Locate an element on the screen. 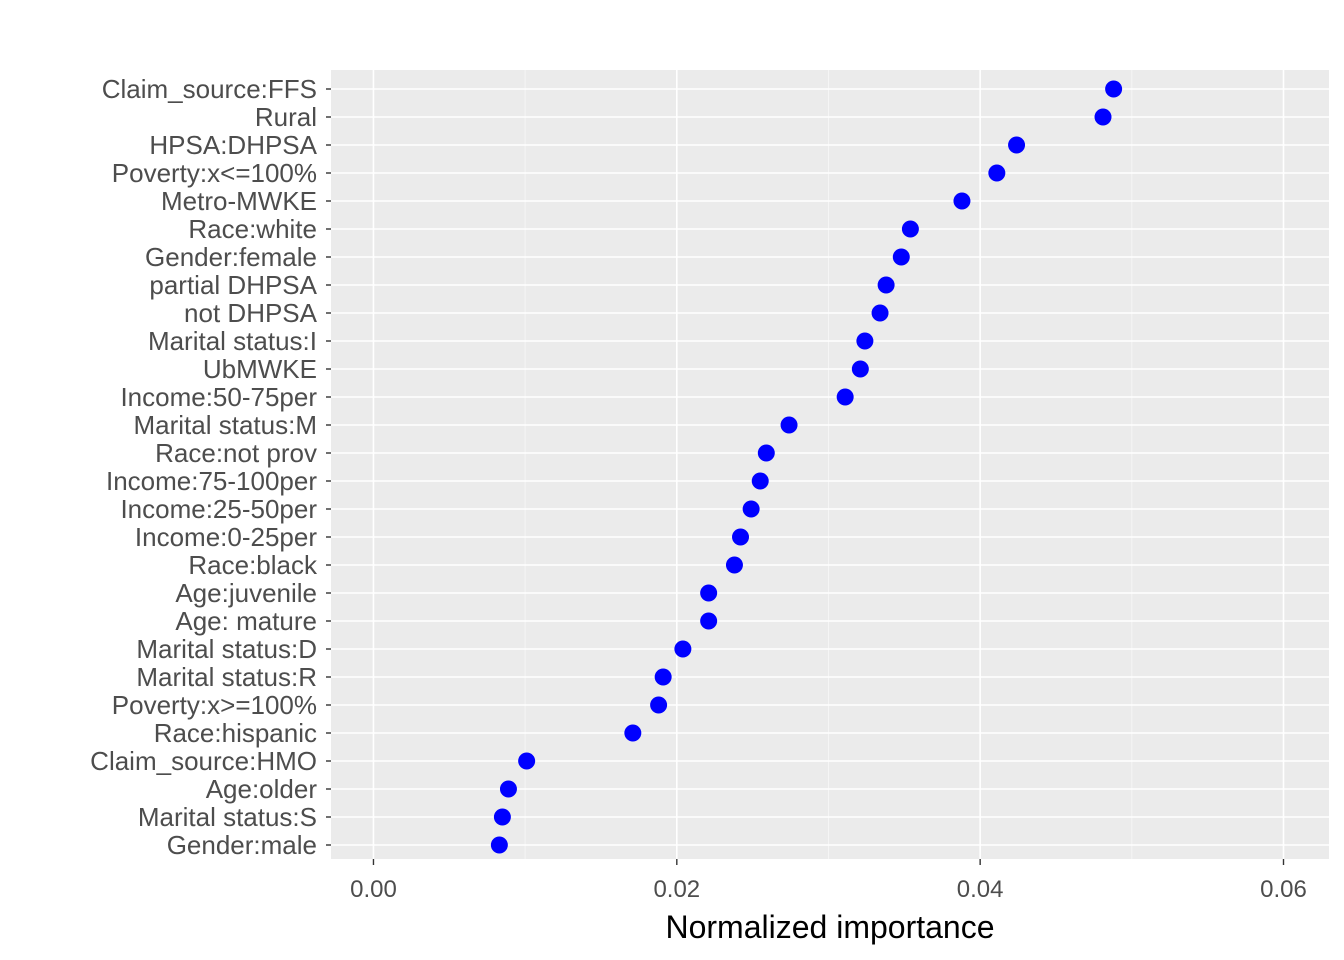  y-category-label: Claim_source:HMO is located at coordinates (203, 761).